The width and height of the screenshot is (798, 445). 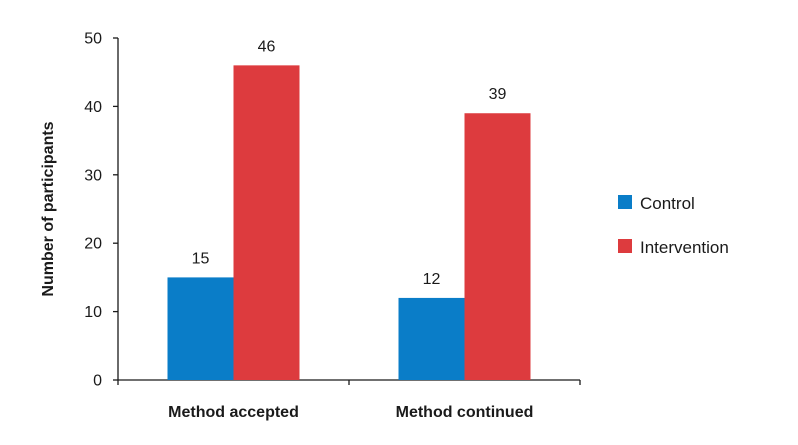 What do you see at coordinates (673, 225) in the screenshot?
I see `legend: Control Intervention` at bounding box center [673, 225].